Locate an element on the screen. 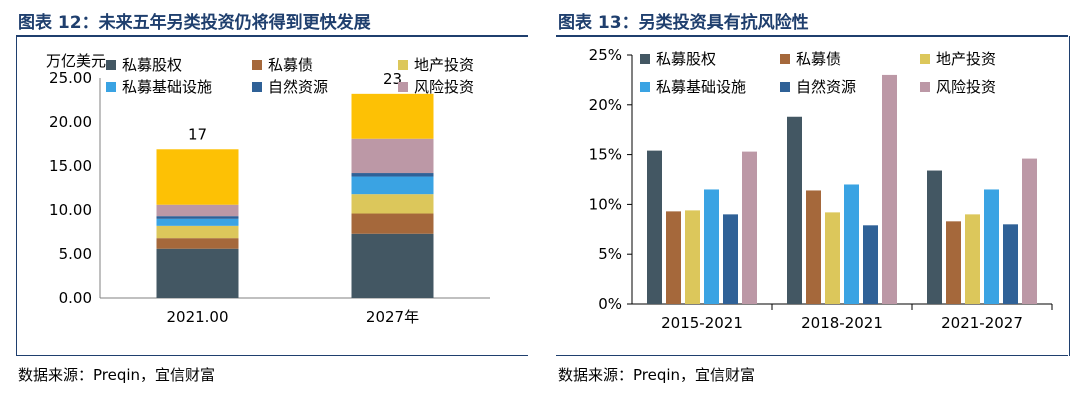  y-tick-label: 10.00 is located at coordinates (70, 210).